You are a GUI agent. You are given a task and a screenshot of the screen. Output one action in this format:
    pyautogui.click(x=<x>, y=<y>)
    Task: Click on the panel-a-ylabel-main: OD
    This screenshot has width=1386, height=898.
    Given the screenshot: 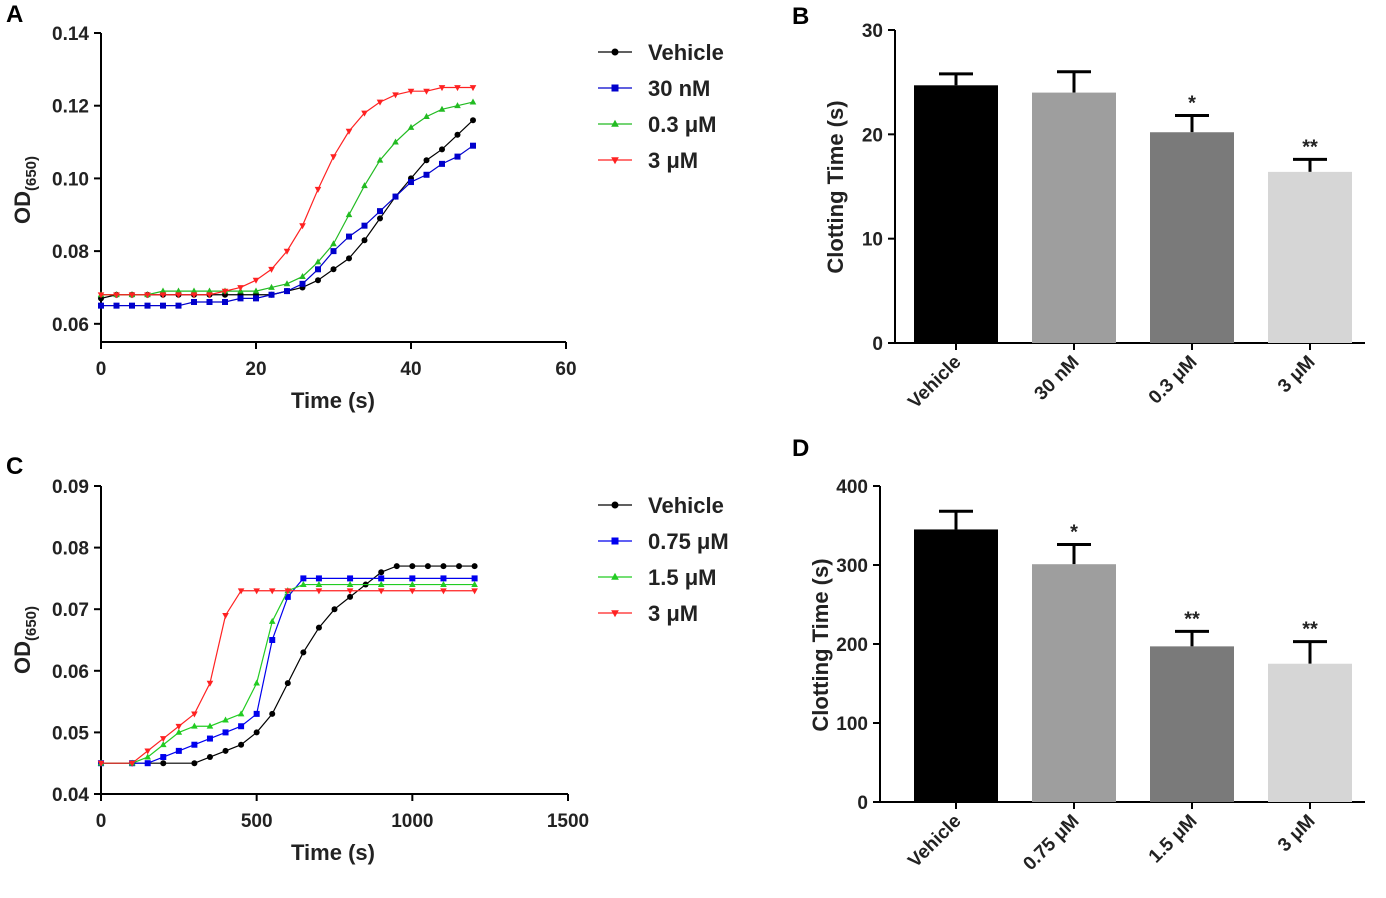 What is the action you would take?
    pyautogui.click(x=22, y=207)
    